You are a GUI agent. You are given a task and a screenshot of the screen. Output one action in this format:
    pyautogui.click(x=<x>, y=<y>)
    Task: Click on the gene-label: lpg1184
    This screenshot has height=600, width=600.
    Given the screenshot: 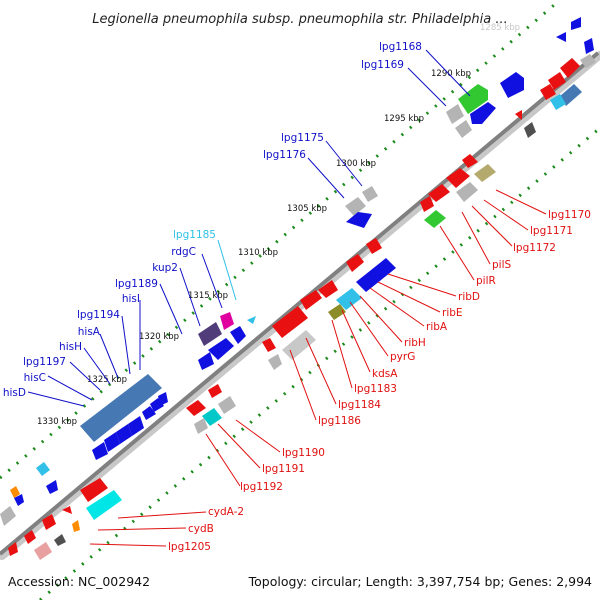 What is the action you would take?
    pyautogui.click(x=359, y=405)
    